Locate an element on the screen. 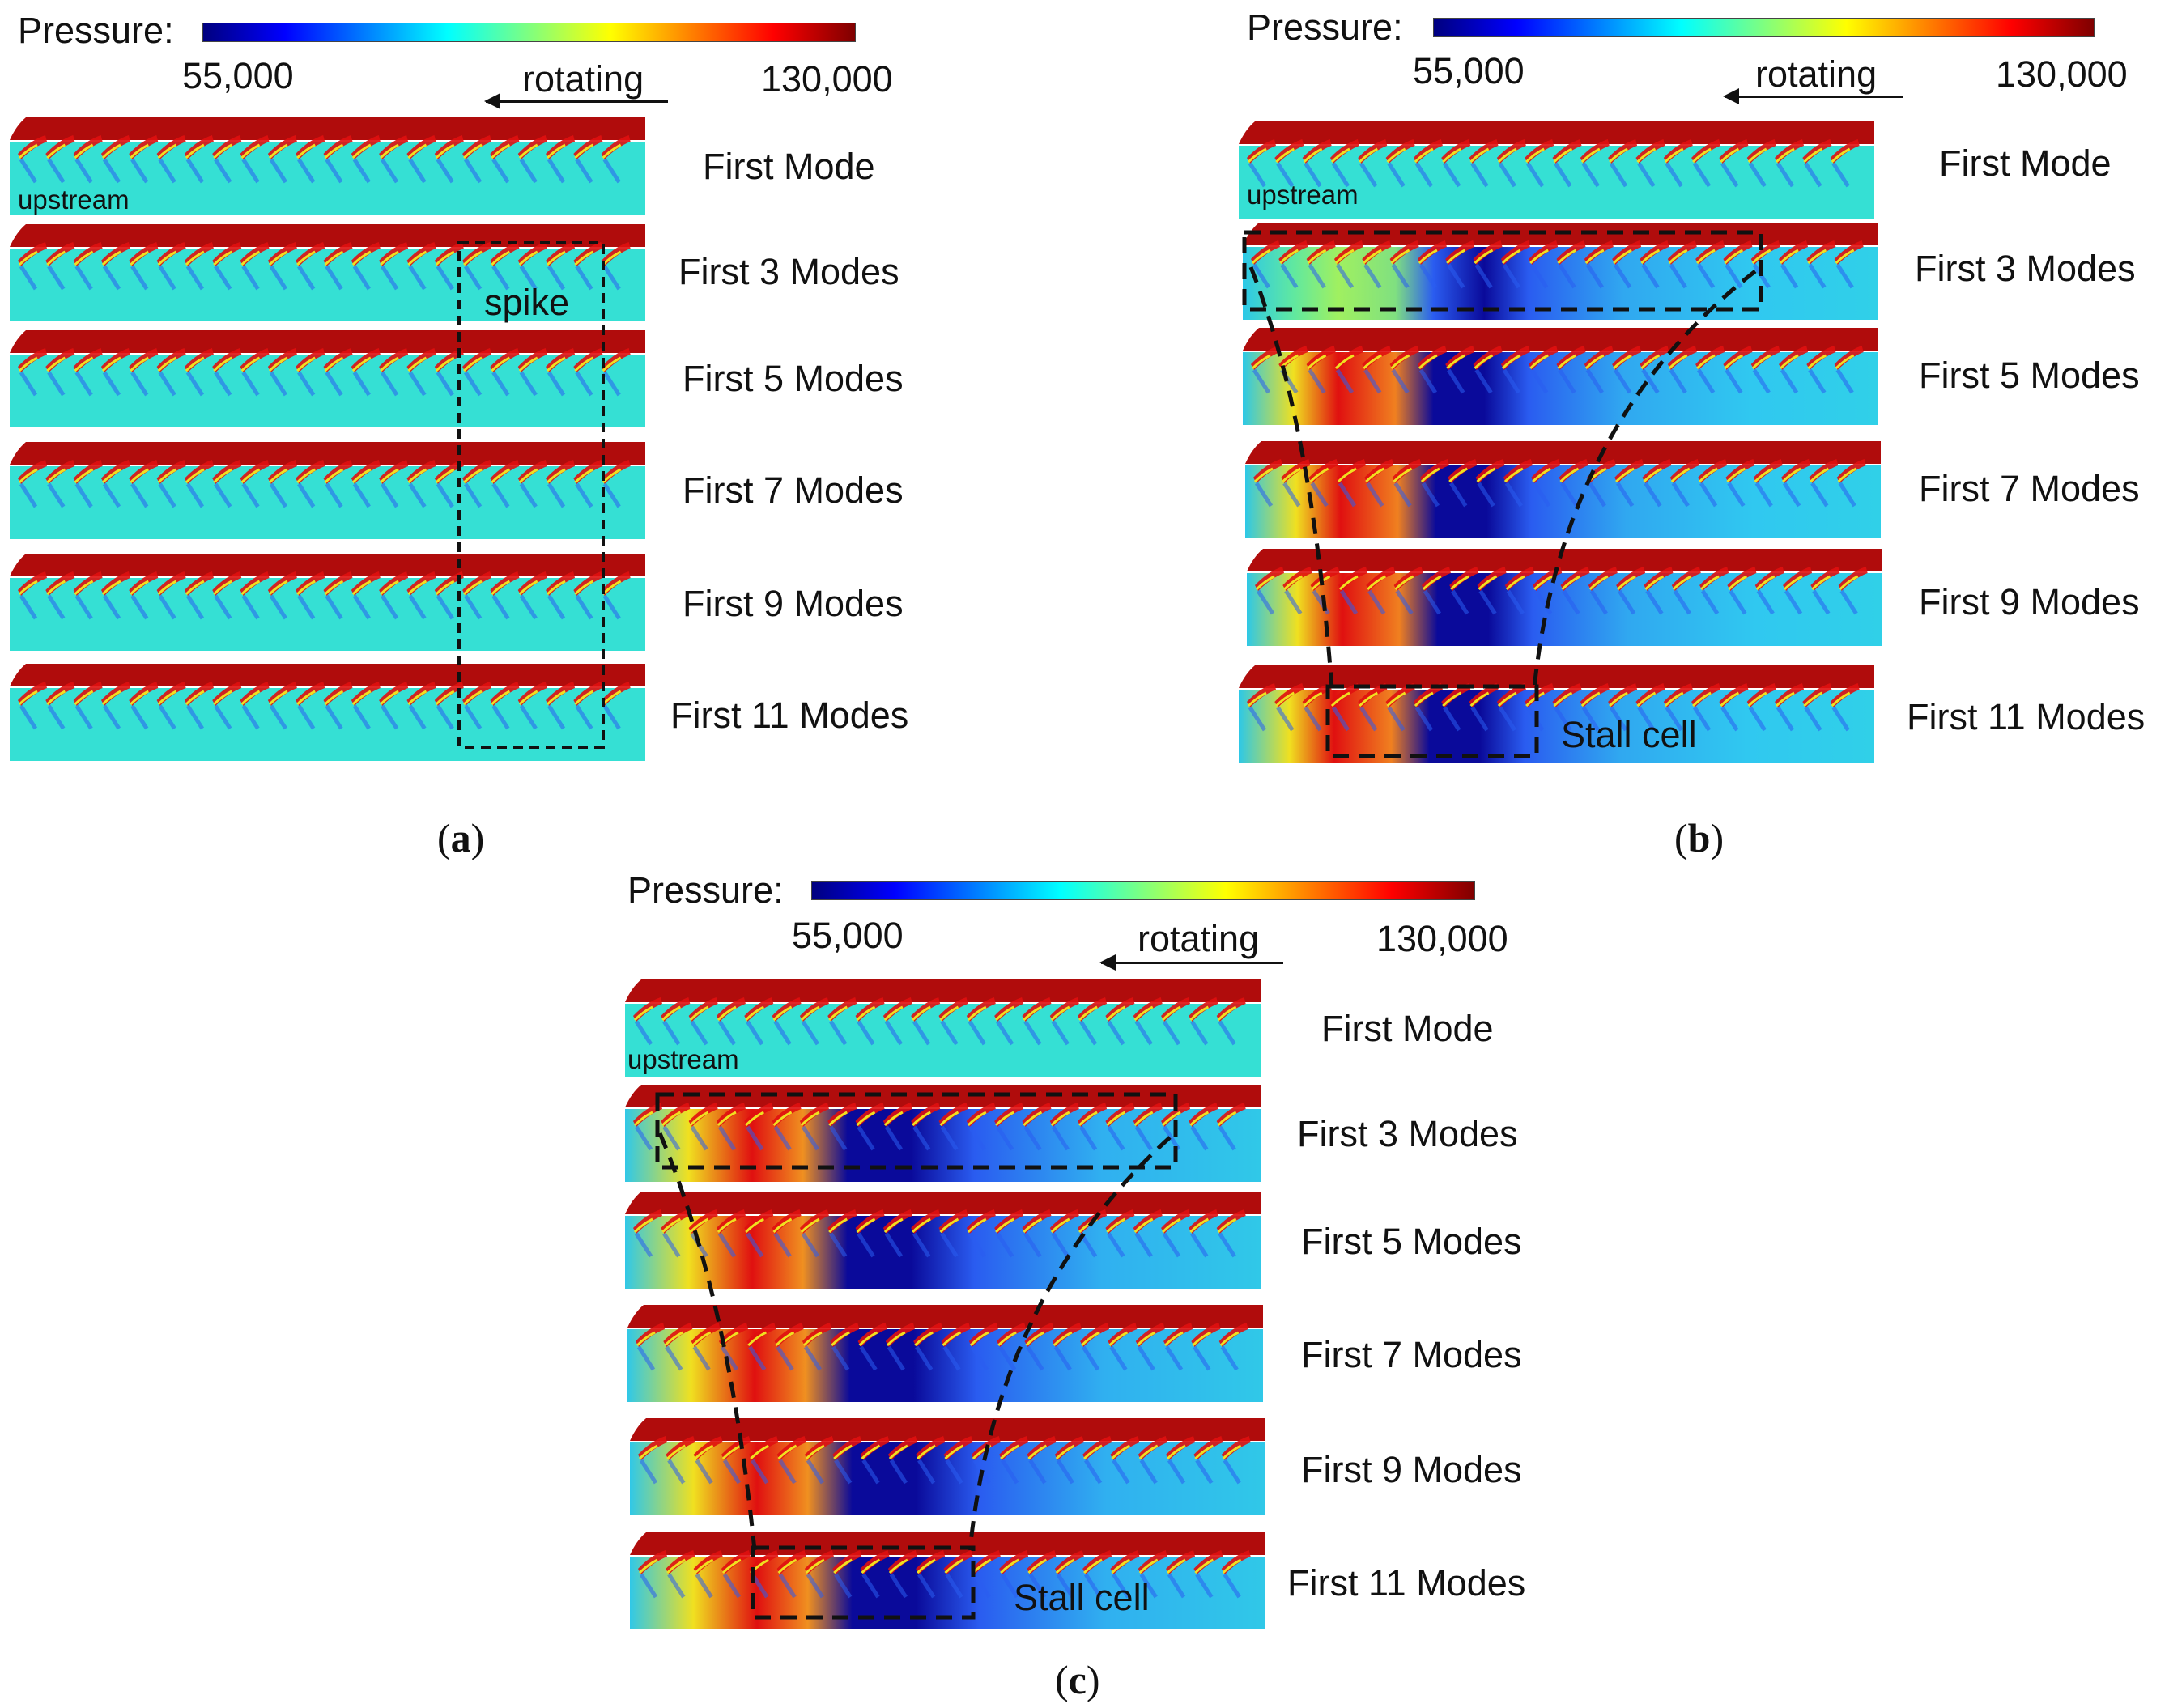  spike-label: spike is located at coordinates (527, 302).